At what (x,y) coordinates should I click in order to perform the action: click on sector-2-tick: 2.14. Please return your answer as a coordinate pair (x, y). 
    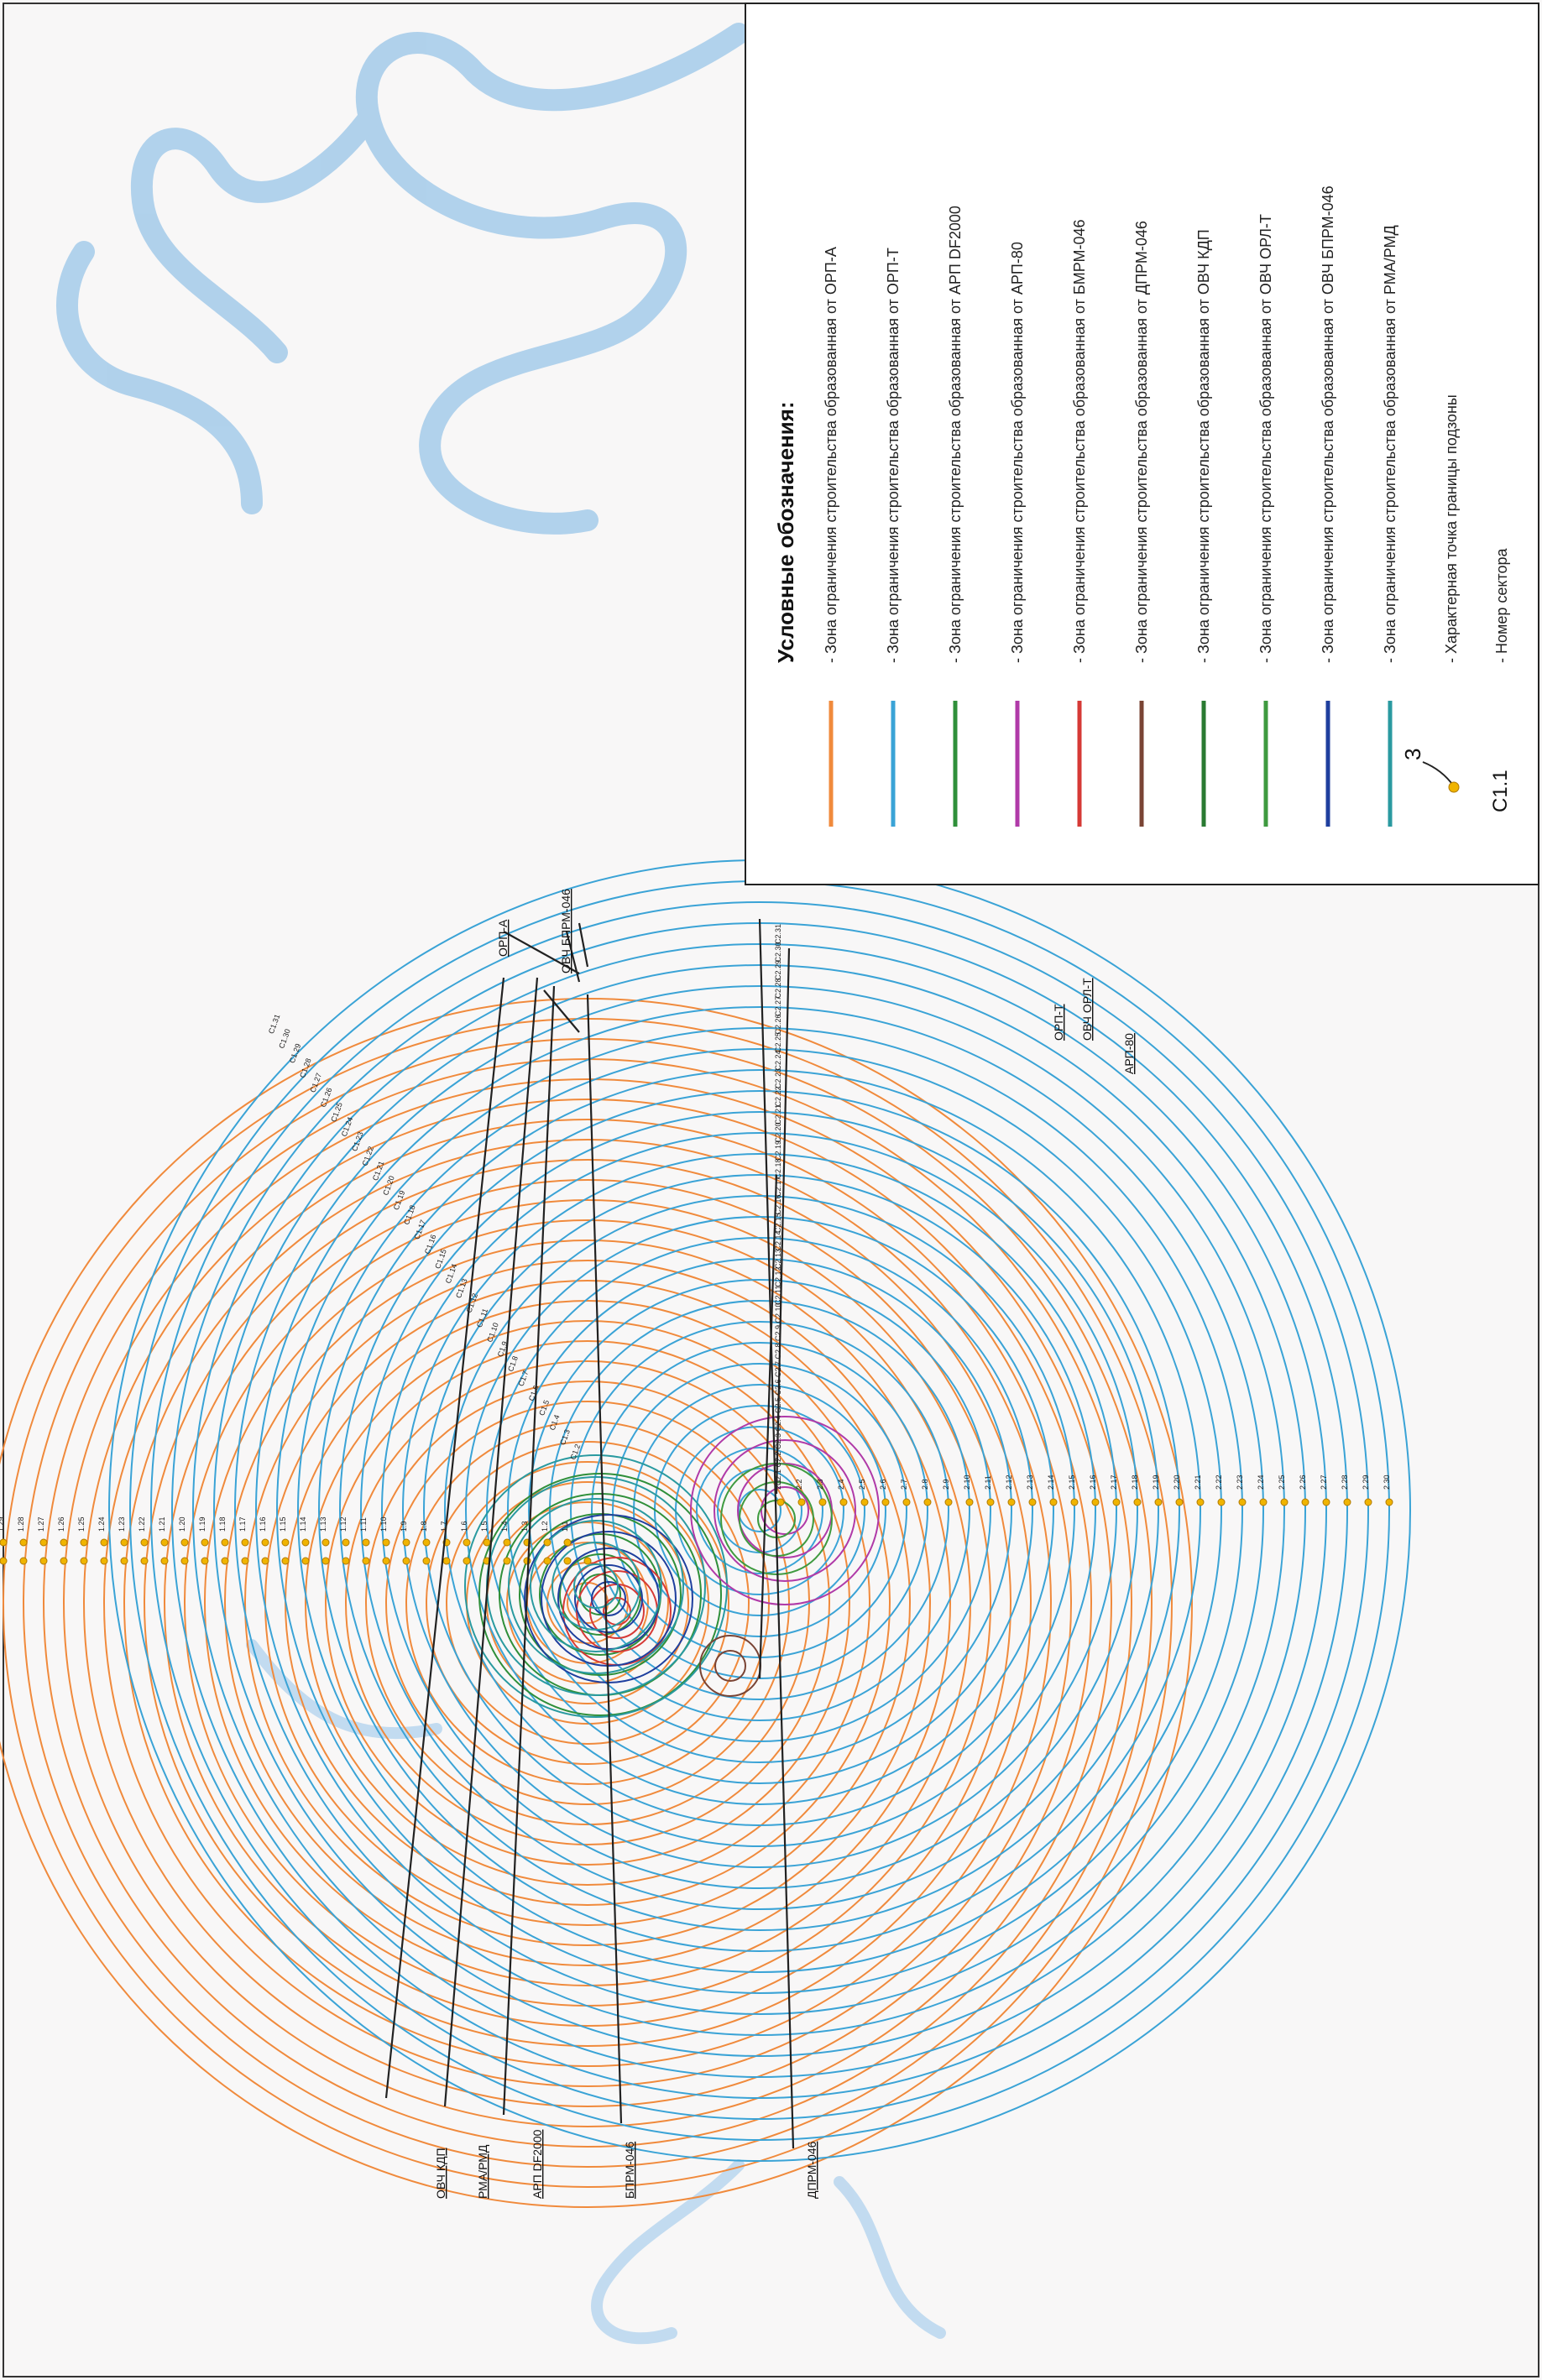
    Looking at the image, I should click on (1051, 1482).